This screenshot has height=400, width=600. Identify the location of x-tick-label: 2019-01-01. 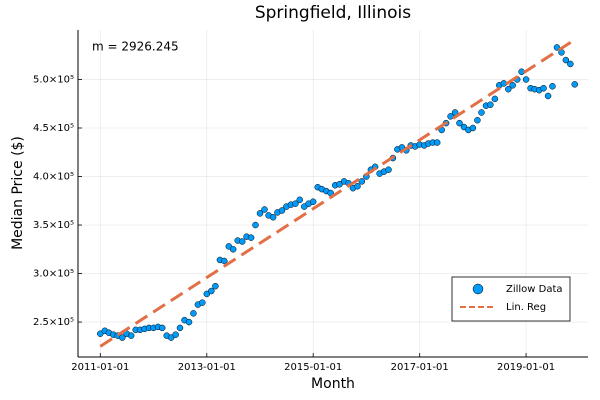
(526, 367).